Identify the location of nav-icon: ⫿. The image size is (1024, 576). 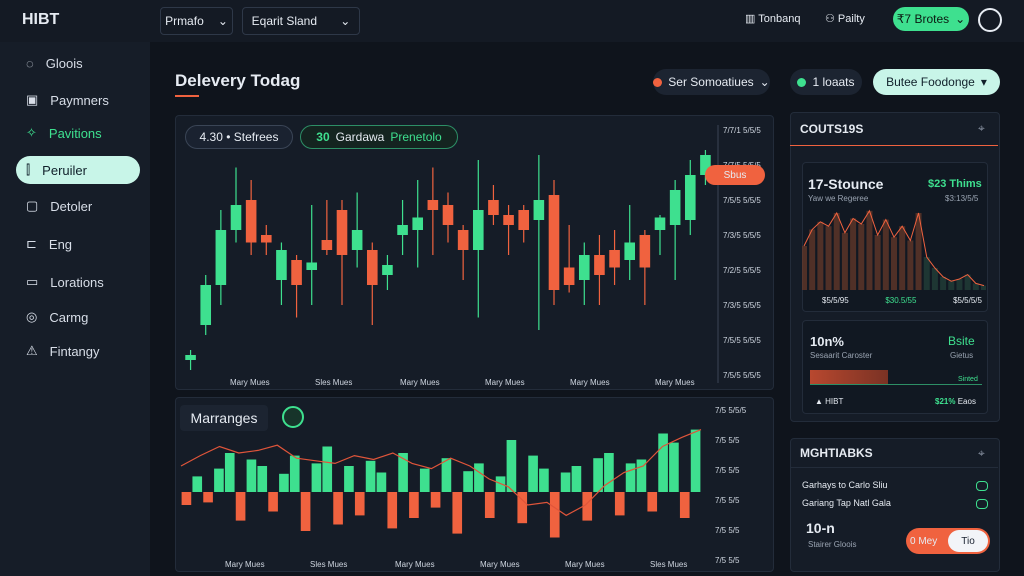
(28, 169).